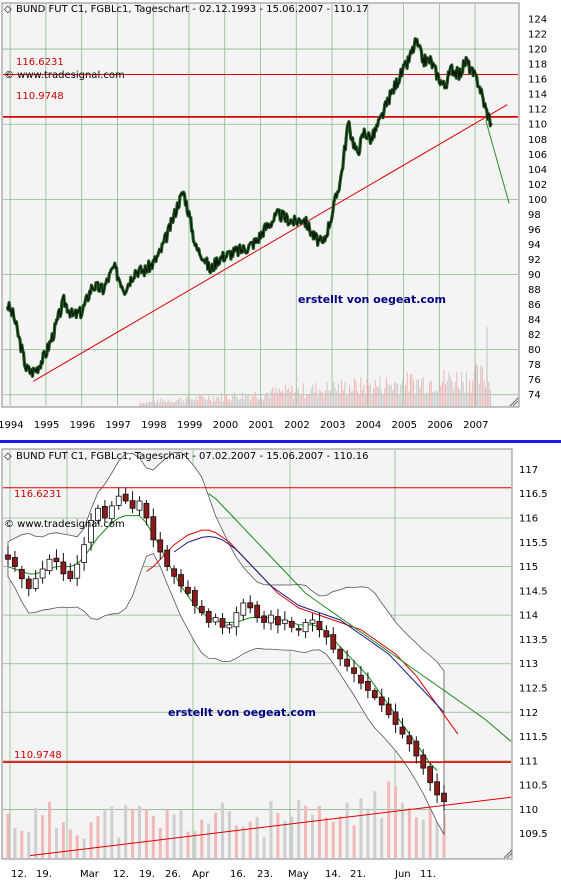 The image size is (561, 886). What do you see at coordinates (333, 874) in the screenshot?
I see `bottom-x-tick-label: 14.` at bounding box center [333, 874].